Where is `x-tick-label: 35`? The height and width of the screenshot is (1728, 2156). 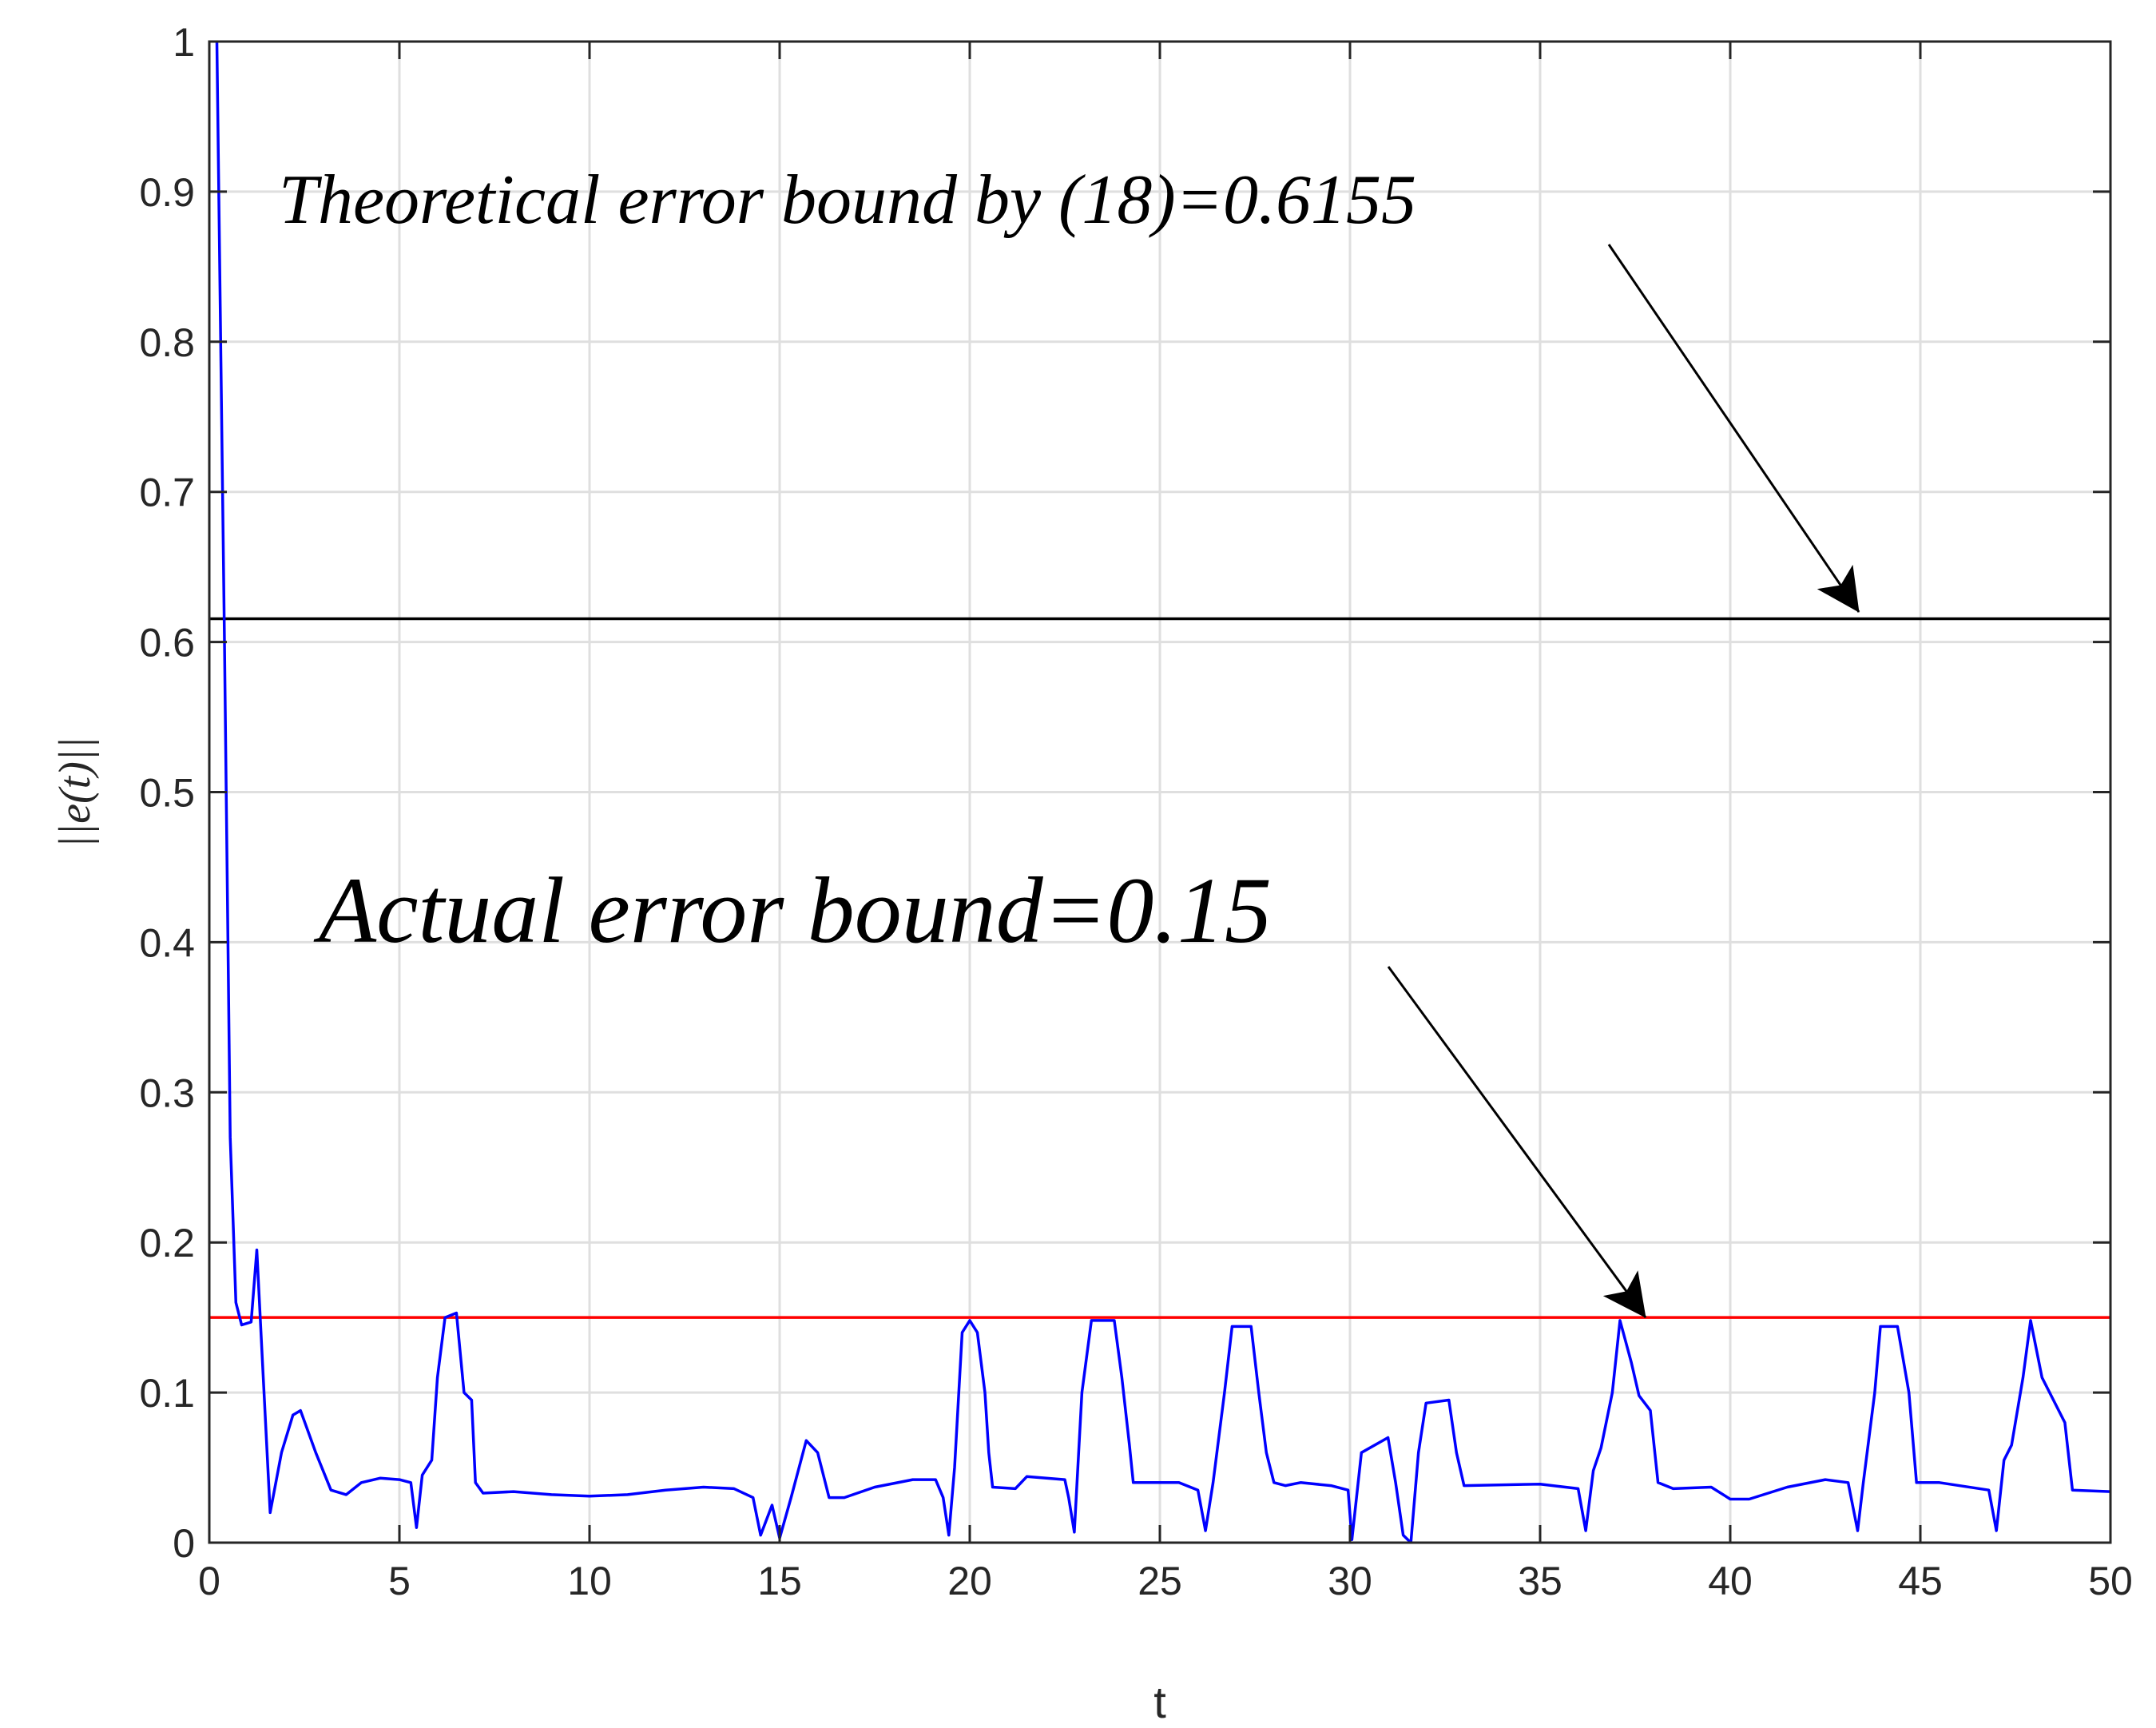
x-tick-label: 35 is located at coordinates (1540, 1581).